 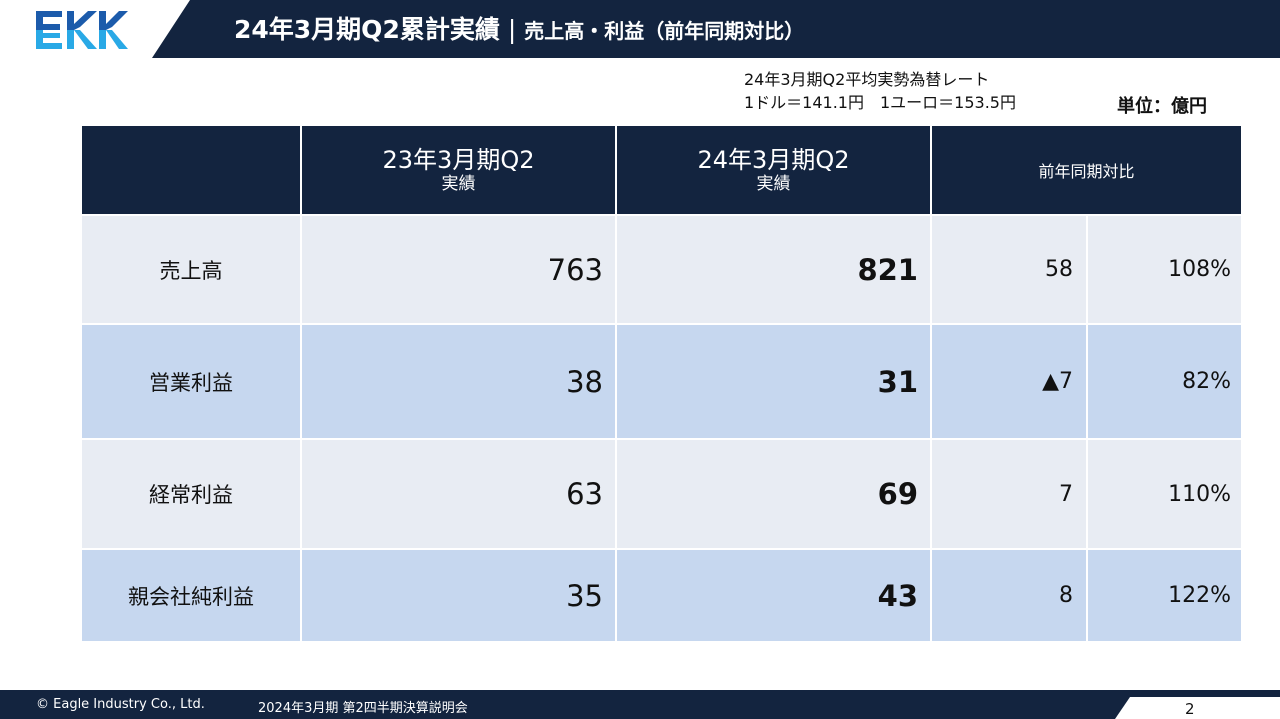 What do you see at coordinates (458, 381) in the screenshot?
I see `prev-value: 38` at bounding box center [458, 381].